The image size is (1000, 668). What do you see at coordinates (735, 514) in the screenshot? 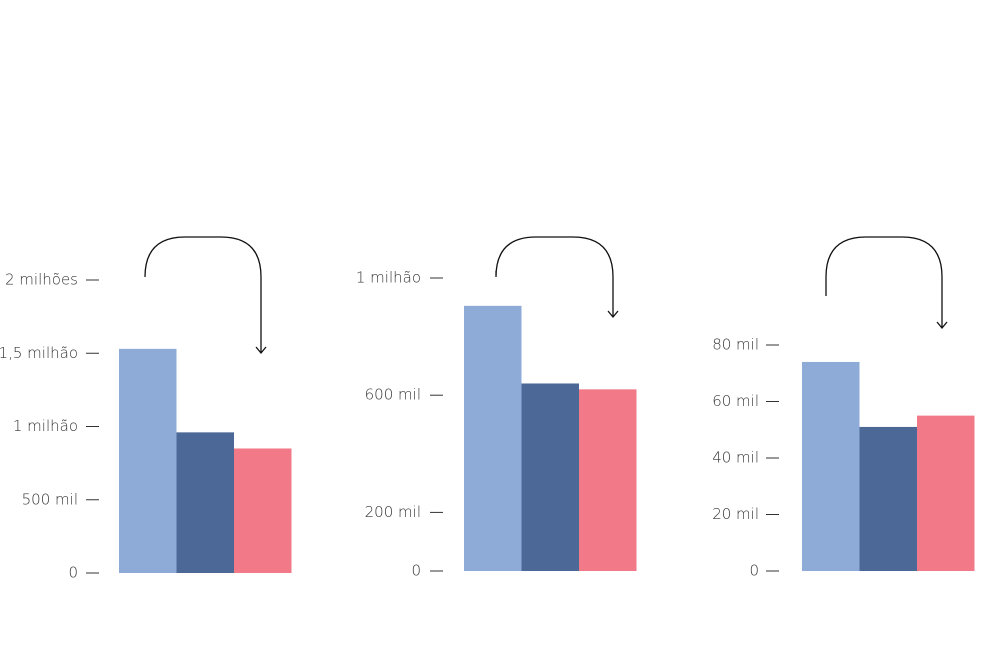
I see `y-tick-label: 20 mil` at bounding box center [735, 514].